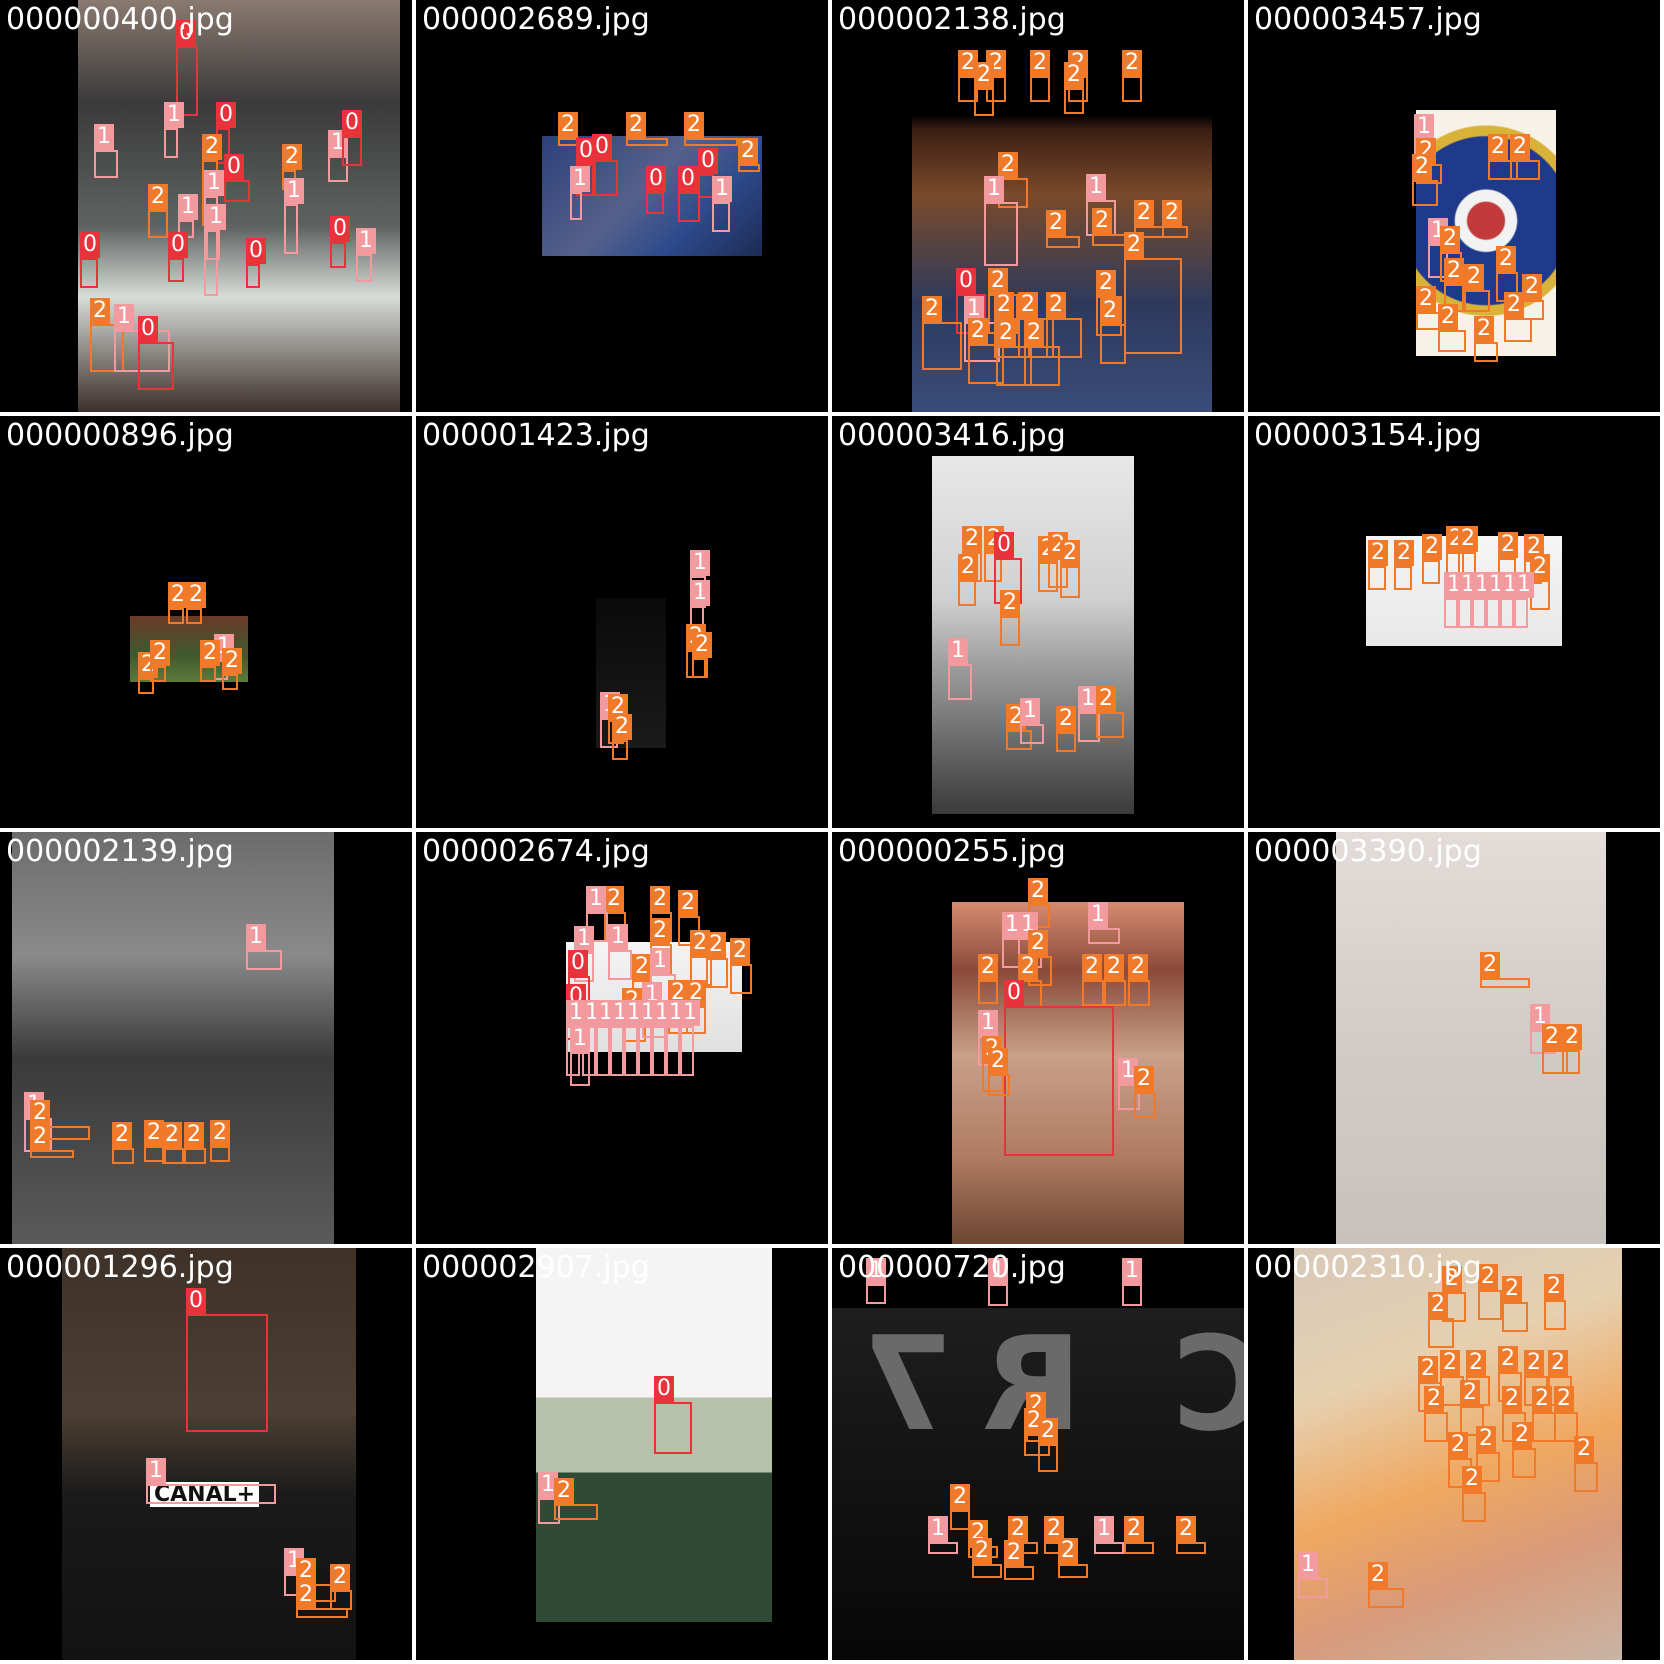 This screenshot has width=1664, height=1664. What do you see at coordinates (1038, 1038) in the screenshot?
I see `grid-tile: 000000255.jpg2111222022212122` at bounding box center [1038, 1038].